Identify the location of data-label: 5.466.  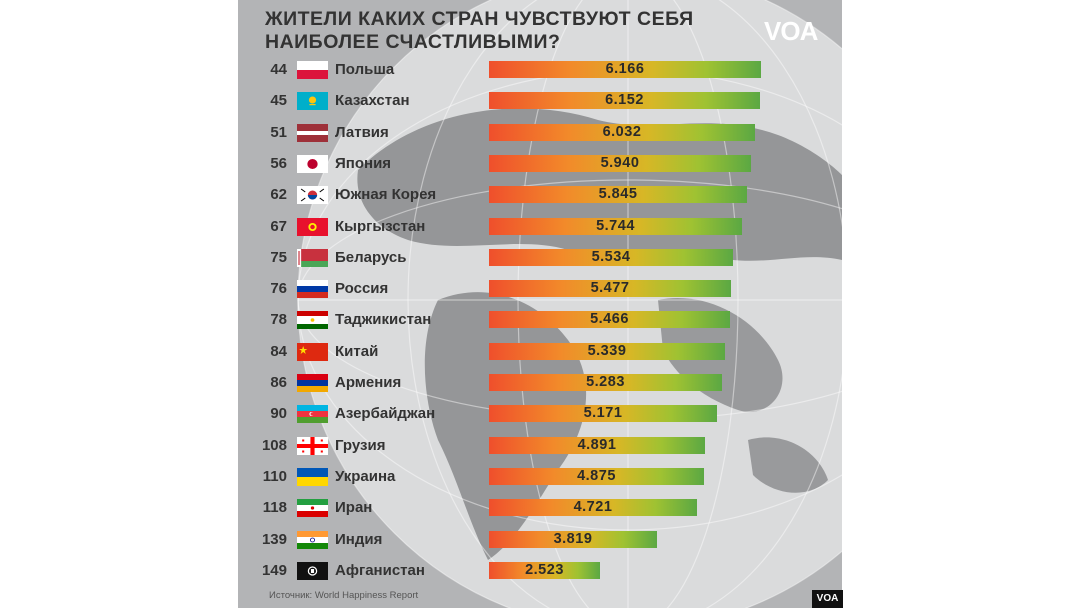
(609, 319).